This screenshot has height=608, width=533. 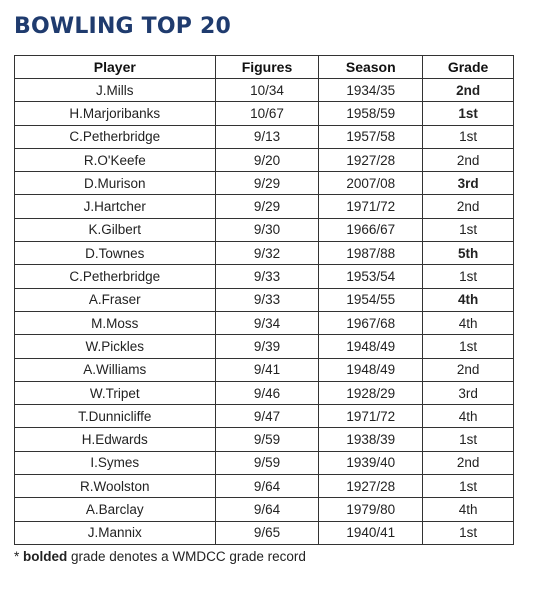 I want to click on cell-player: A.Barclay, so click(x=115, y=509).